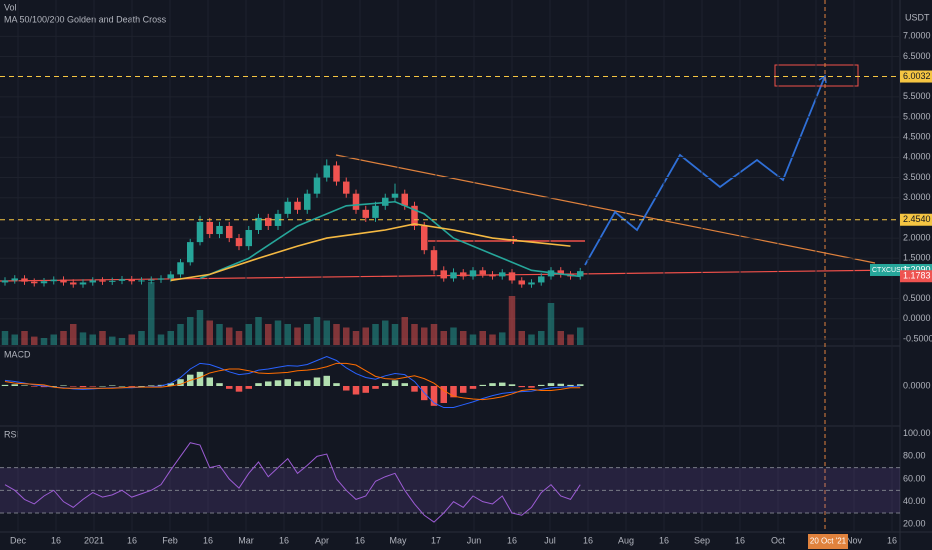 The height and width of the screenshot is (550, 932). Describe the element at coordinates (17, 354) in the screenshot. I see `pane-title: MACD` at that location.